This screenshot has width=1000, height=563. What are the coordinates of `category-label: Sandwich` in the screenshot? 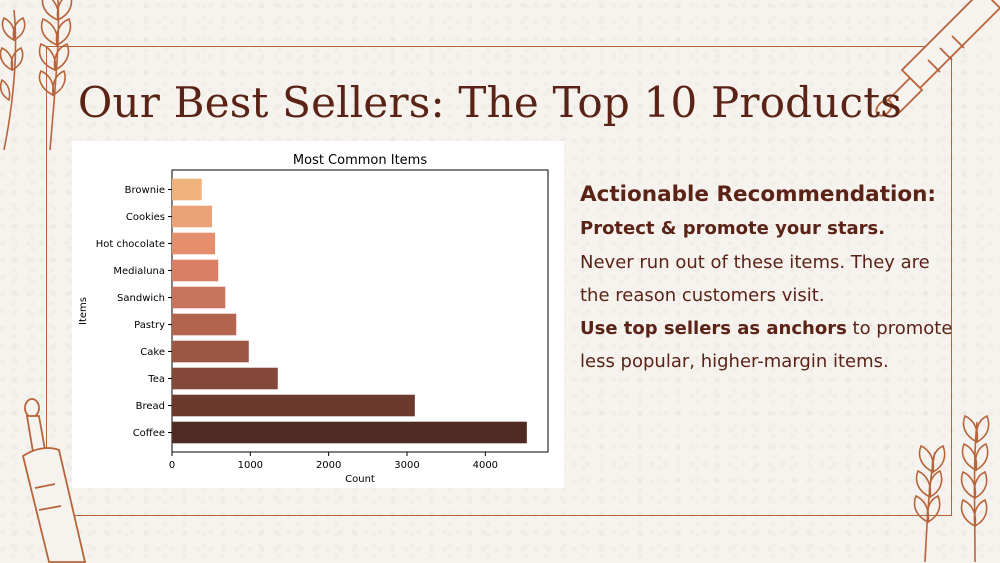 It's located at (141, 298).